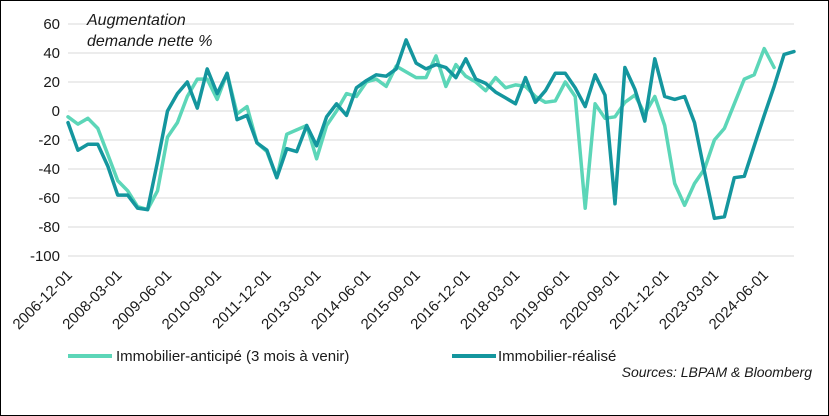 The image size is (829, 416). Describe the element at coordinates (45, 256) in the screenshot. I see `y-tick-label: -100` at that location.